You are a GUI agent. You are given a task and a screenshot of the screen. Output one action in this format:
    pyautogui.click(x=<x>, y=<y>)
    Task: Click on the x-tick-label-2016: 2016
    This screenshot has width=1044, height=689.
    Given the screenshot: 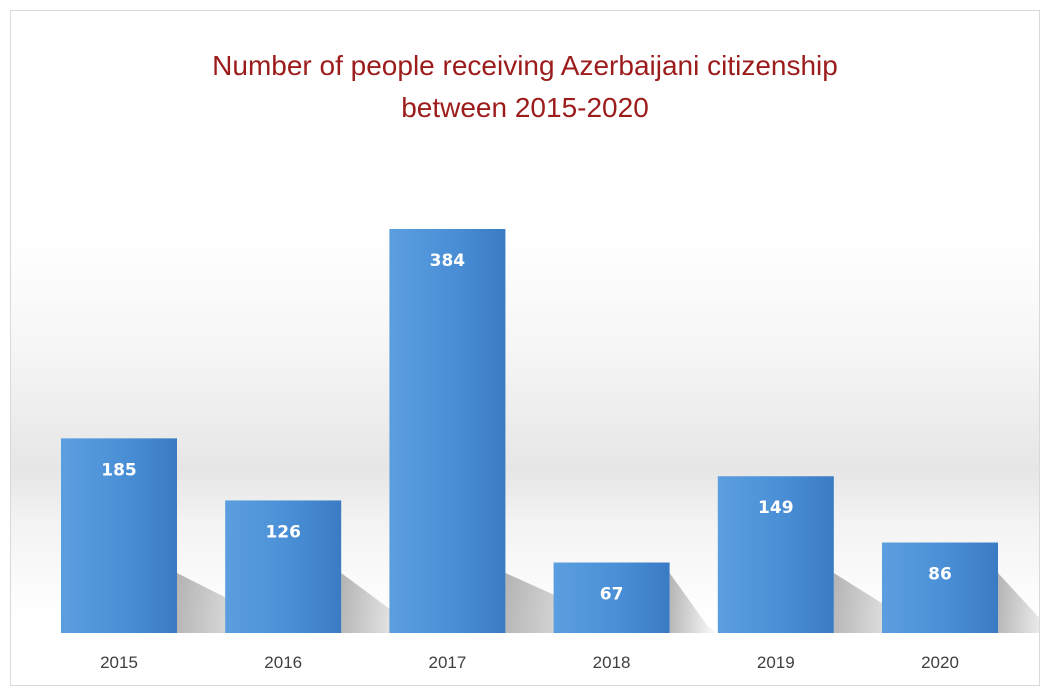 What is the action you would take?
    pyautogui.click(x=283, y=662)
    